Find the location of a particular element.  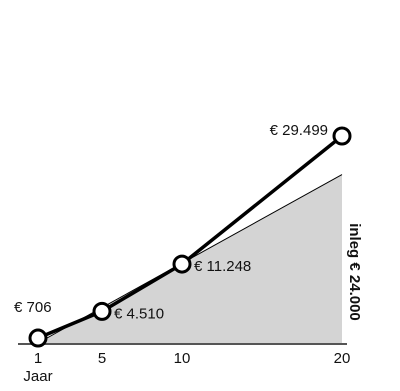

data-label-3: € 11.248 is located at coordinates (222, 266).